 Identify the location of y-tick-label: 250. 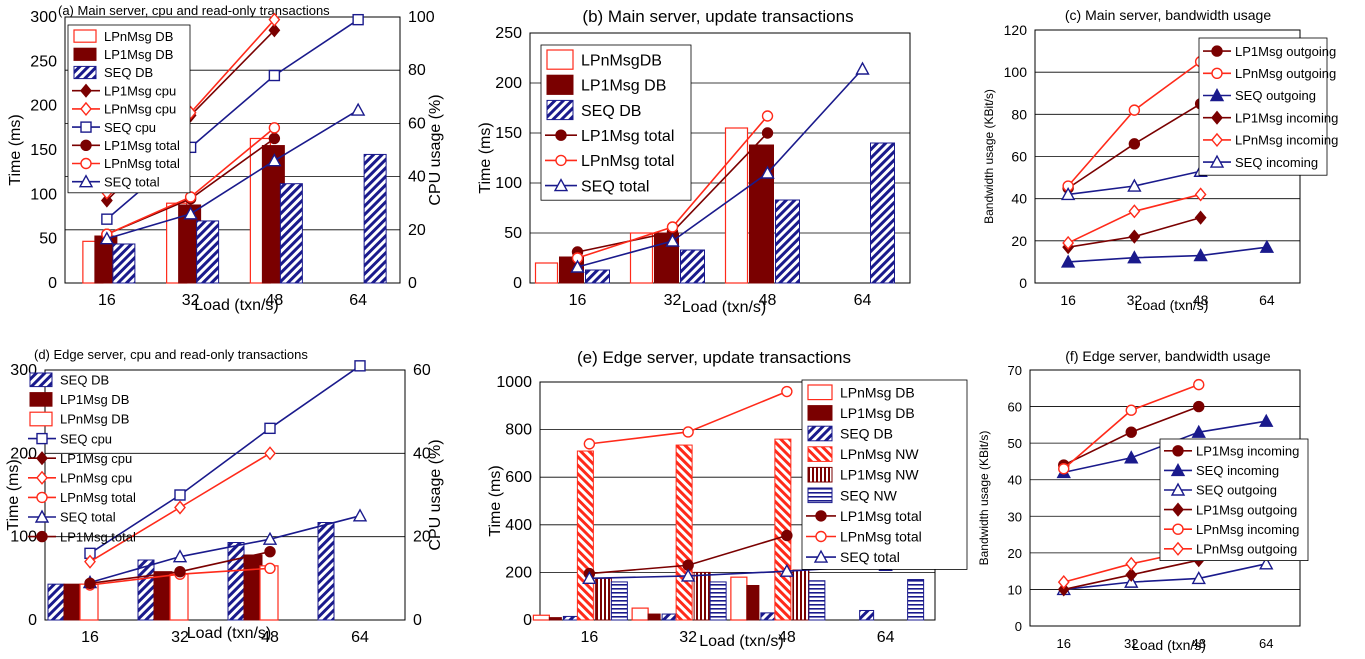
(43, 61).